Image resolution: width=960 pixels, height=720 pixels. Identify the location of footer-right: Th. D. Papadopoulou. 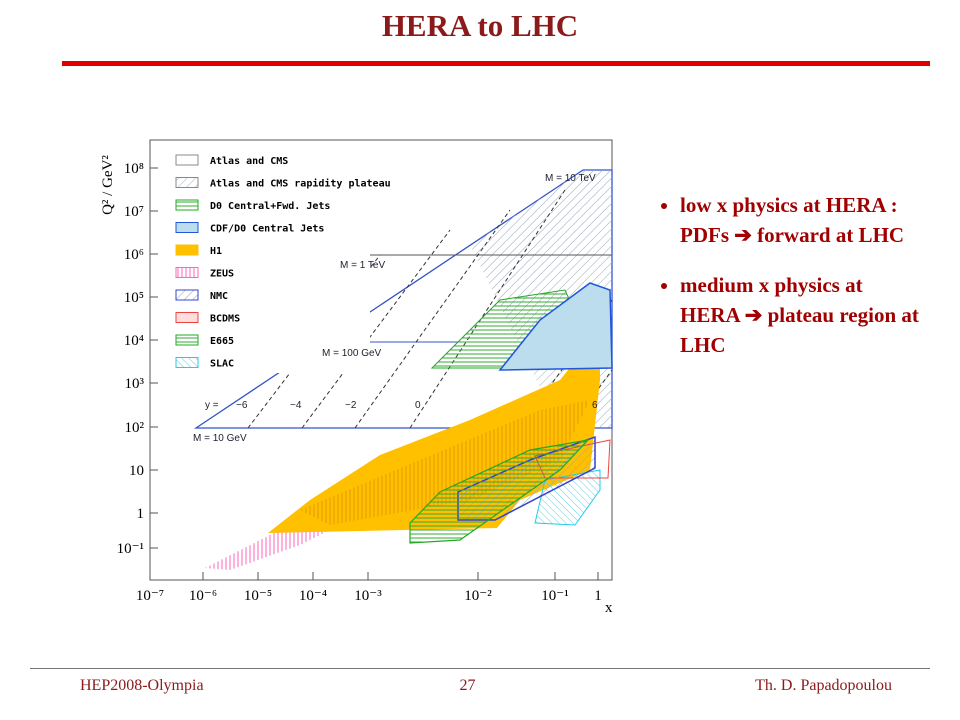
(823, 685).